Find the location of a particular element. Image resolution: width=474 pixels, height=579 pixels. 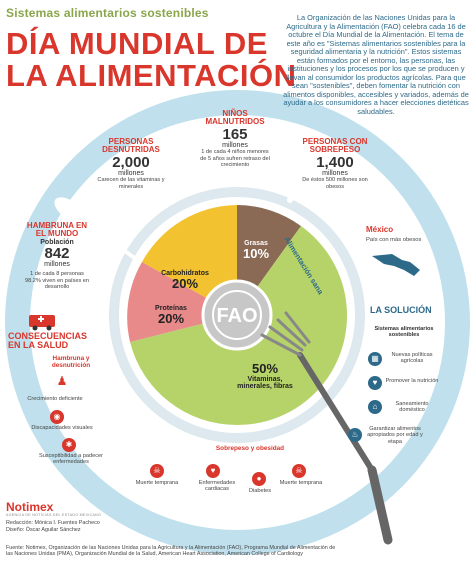

hunger-item-3: Susceptibilidad a padecer enfermedades is located at coordinates (71, 459).